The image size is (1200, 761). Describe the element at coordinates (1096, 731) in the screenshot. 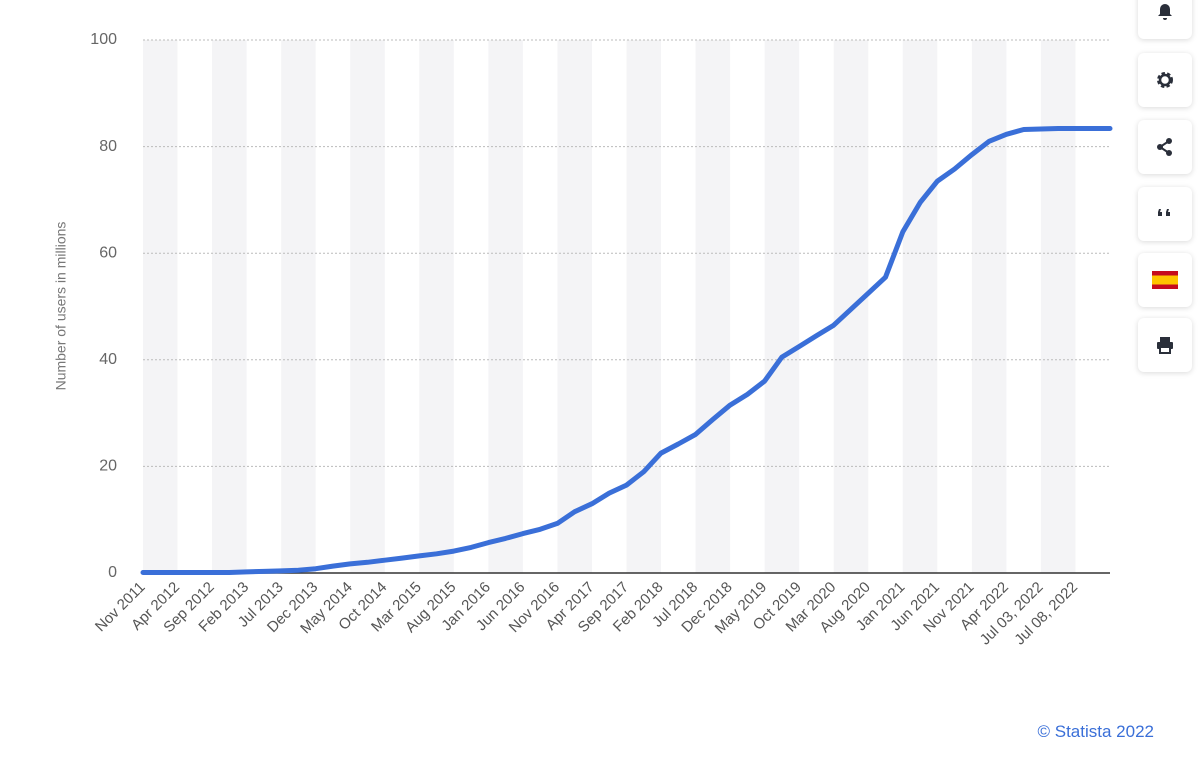

I see `credit: © Statista 2022` at that location.